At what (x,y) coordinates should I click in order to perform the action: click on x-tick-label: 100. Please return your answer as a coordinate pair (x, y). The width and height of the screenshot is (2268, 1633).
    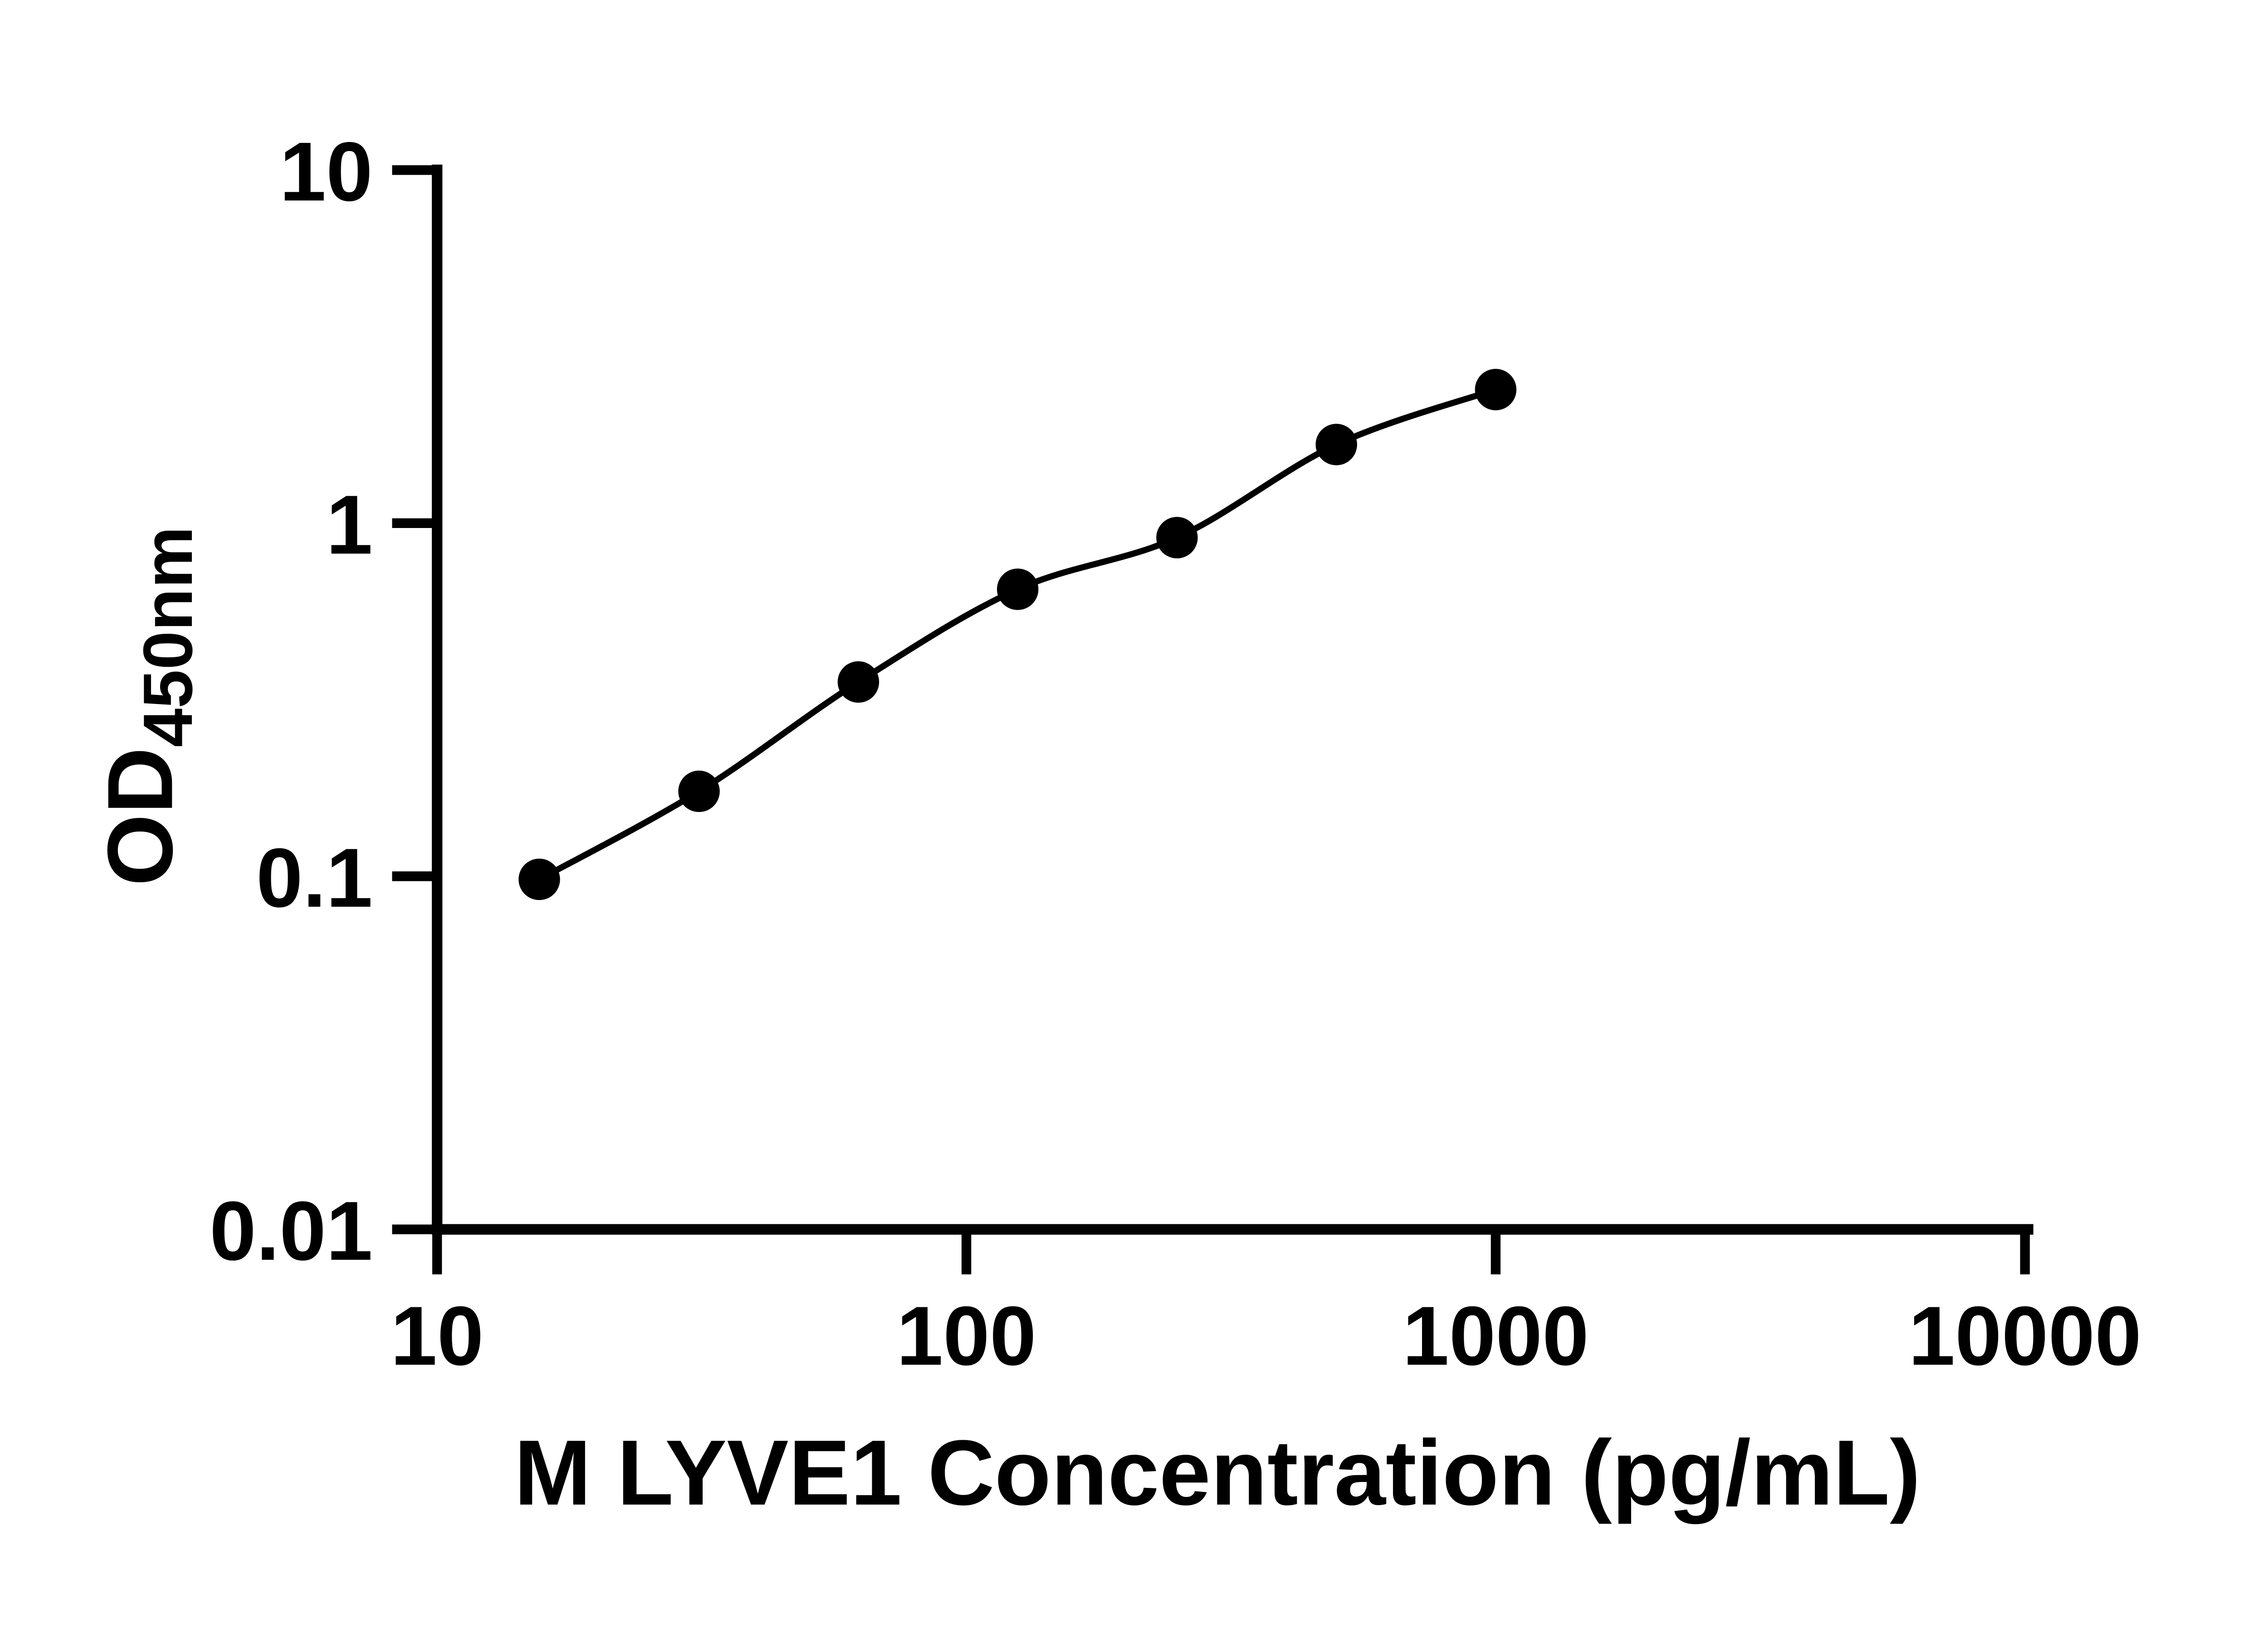
    Looking at the image, I should click on (966, 1336).